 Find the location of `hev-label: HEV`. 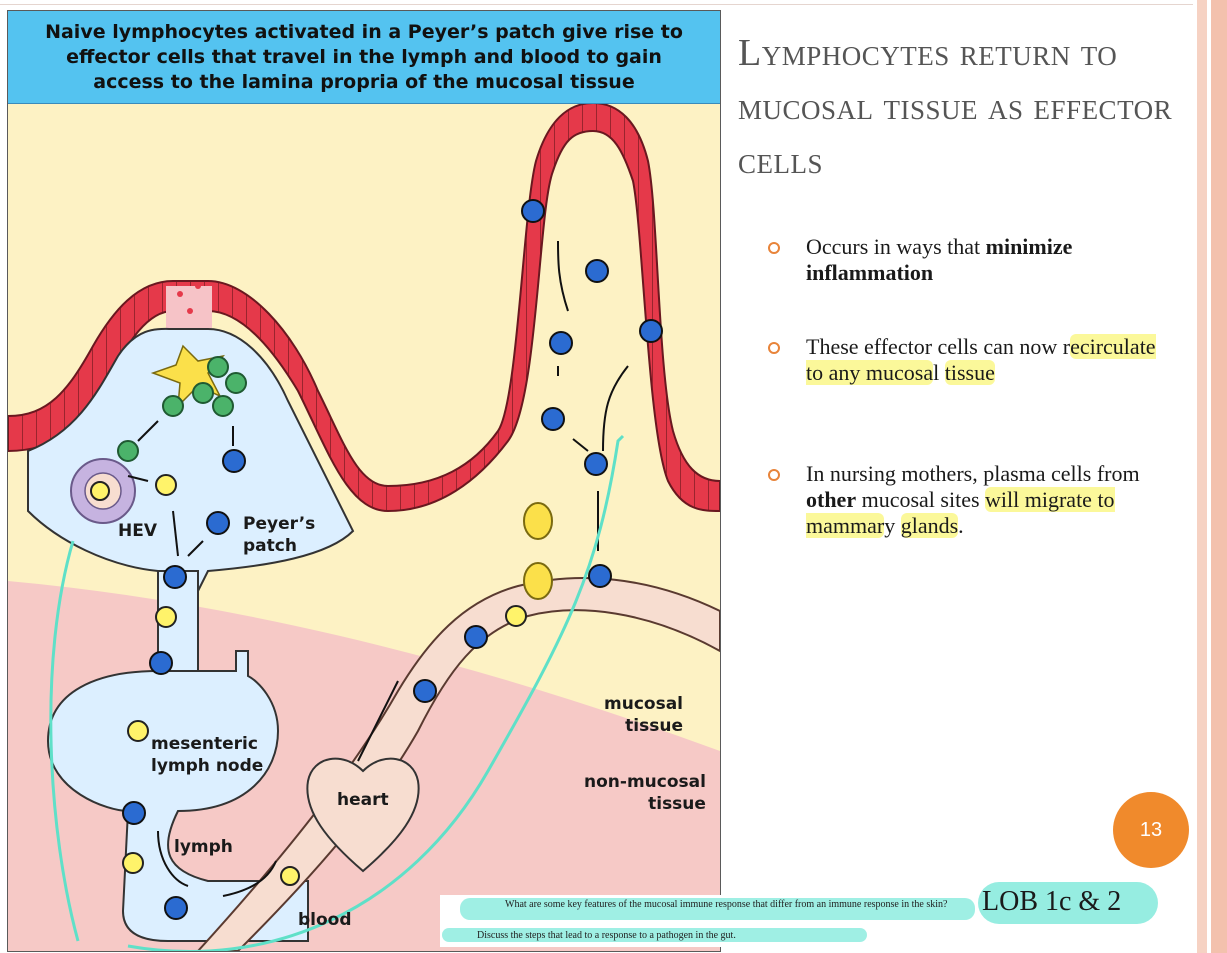

hev-label: HEV is located at coordinates (137, 531).